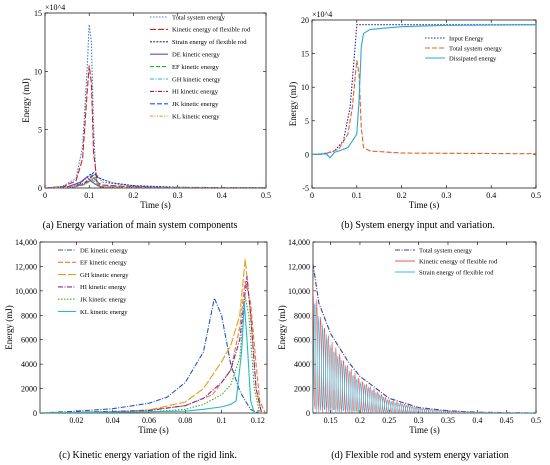 The image size is (550, 465). I want to click on y-tick-label: -5, so click(305, 188).